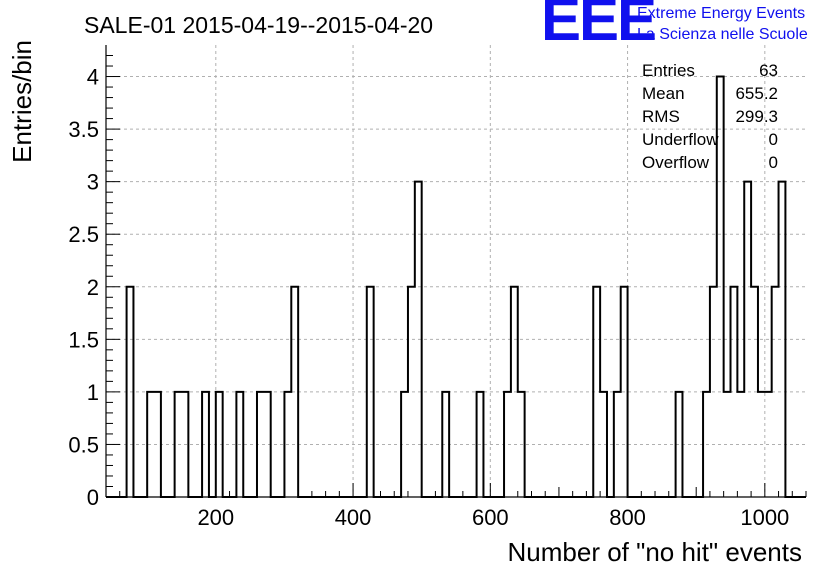  Describe the element at coordinates (490, 517) in the screenshot. I see `x-tick-label: 600` at that location.